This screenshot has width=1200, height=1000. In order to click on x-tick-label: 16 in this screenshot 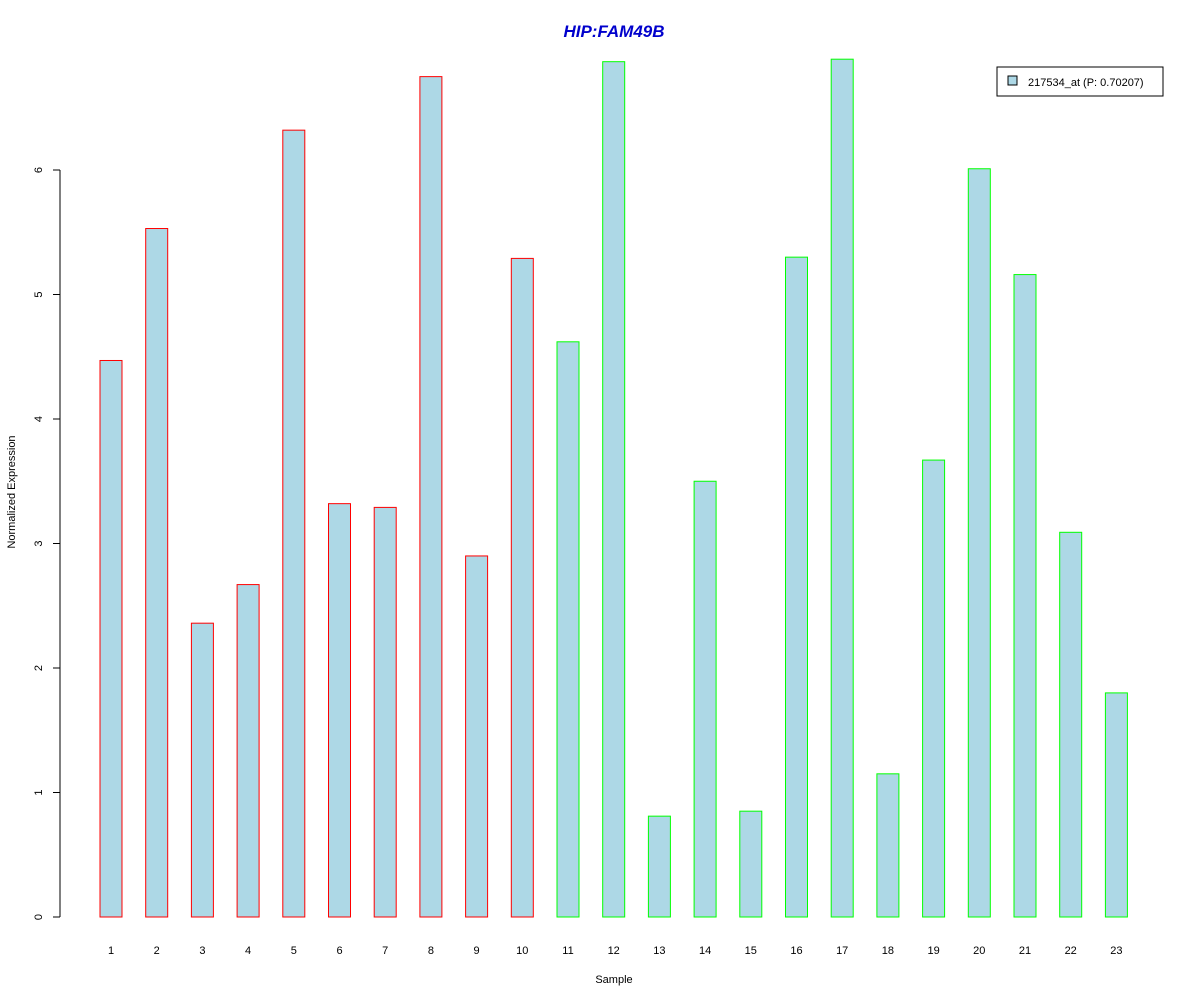, I will do `click(796, 951)`.